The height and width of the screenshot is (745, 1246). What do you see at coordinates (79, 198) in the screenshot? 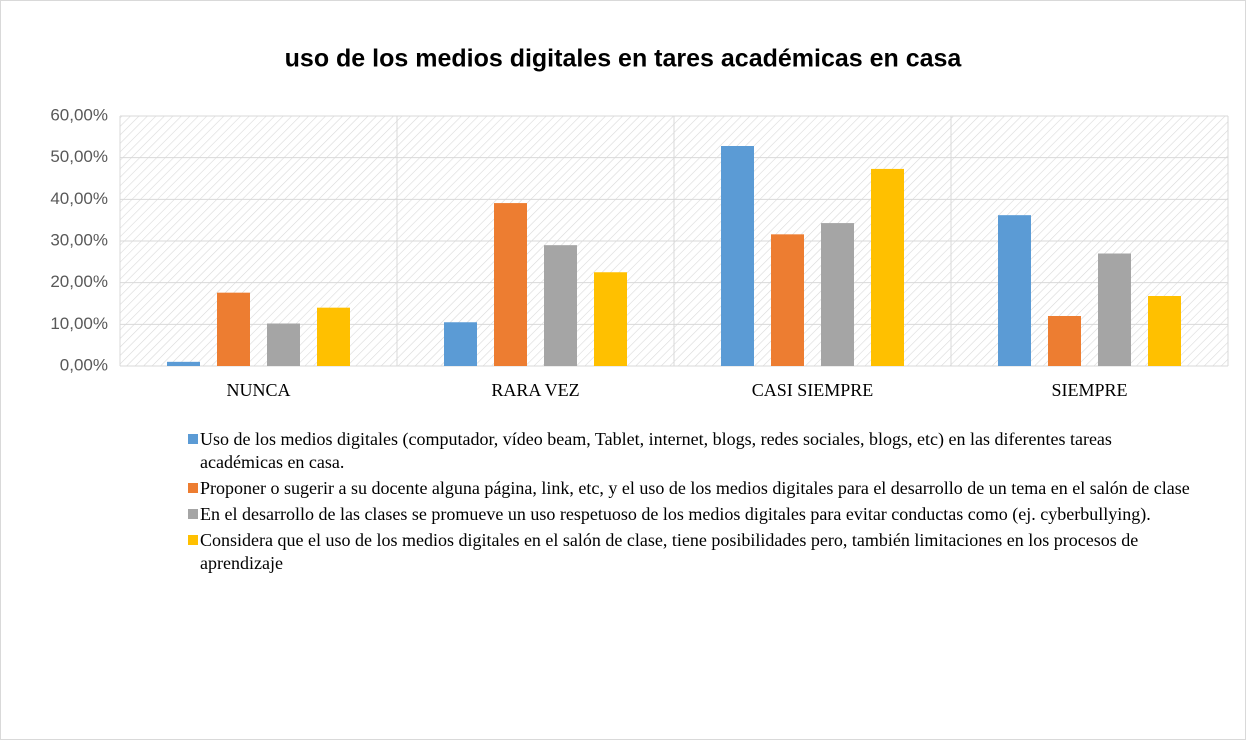
I see `y-tick-label: 40,00%` at bounding box center [79, 198].